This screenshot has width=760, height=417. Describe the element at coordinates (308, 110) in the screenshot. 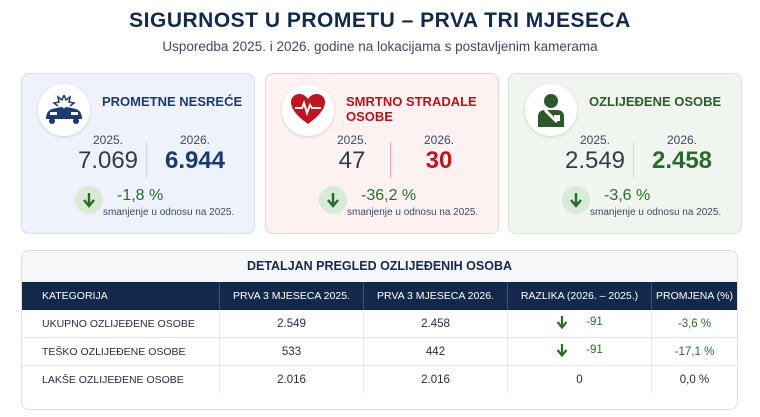

I see `heart-pulse-icon` at that location.